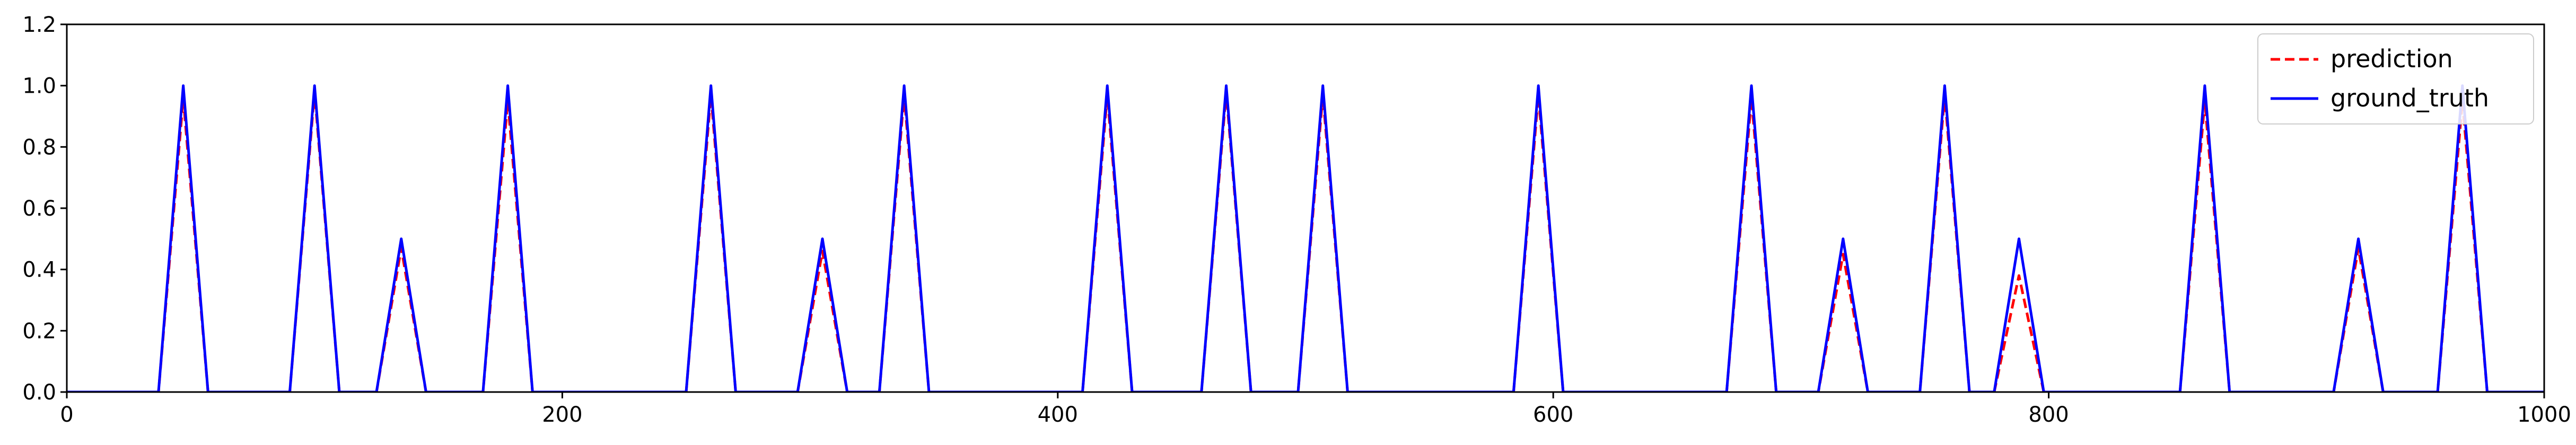 The image size is (2576, 445). I want to click on y-tick-label: 0.0, so click(39, 392).